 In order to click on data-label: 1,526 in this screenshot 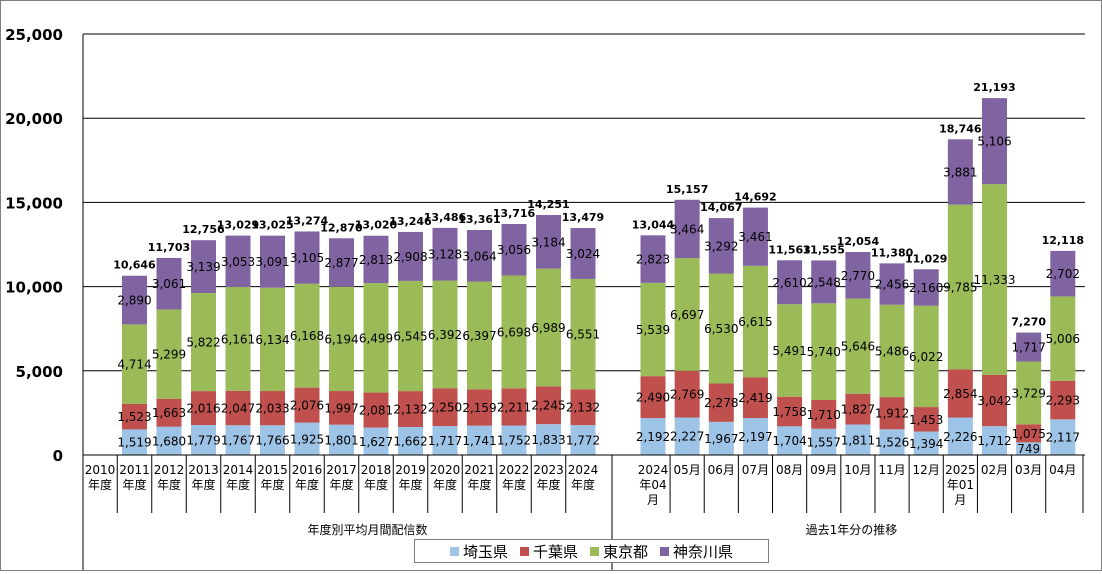, I will do `click(892, 443)`.